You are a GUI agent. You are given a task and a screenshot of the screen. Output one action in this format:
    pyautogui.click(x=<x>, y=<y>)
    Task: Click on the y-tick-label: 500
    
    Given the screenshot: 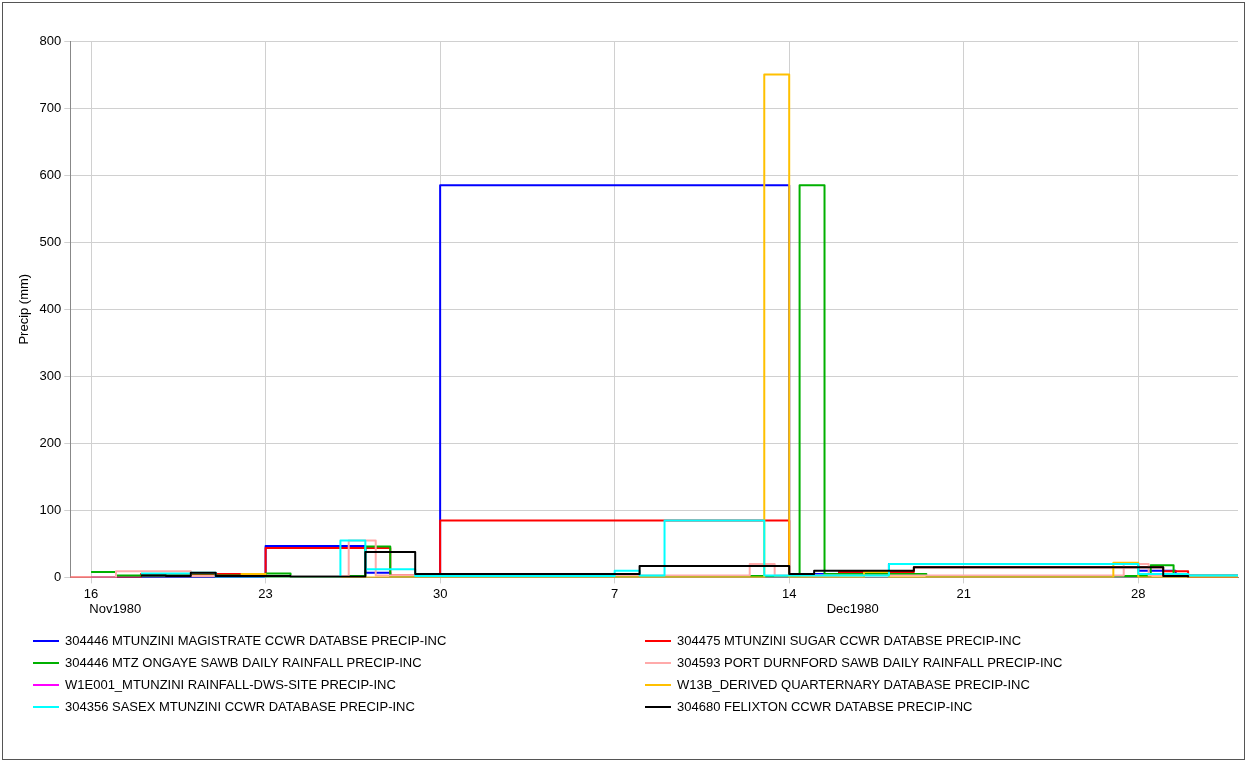 What is the action you would take?
    pyautogui.click(x=50, y=241)
    